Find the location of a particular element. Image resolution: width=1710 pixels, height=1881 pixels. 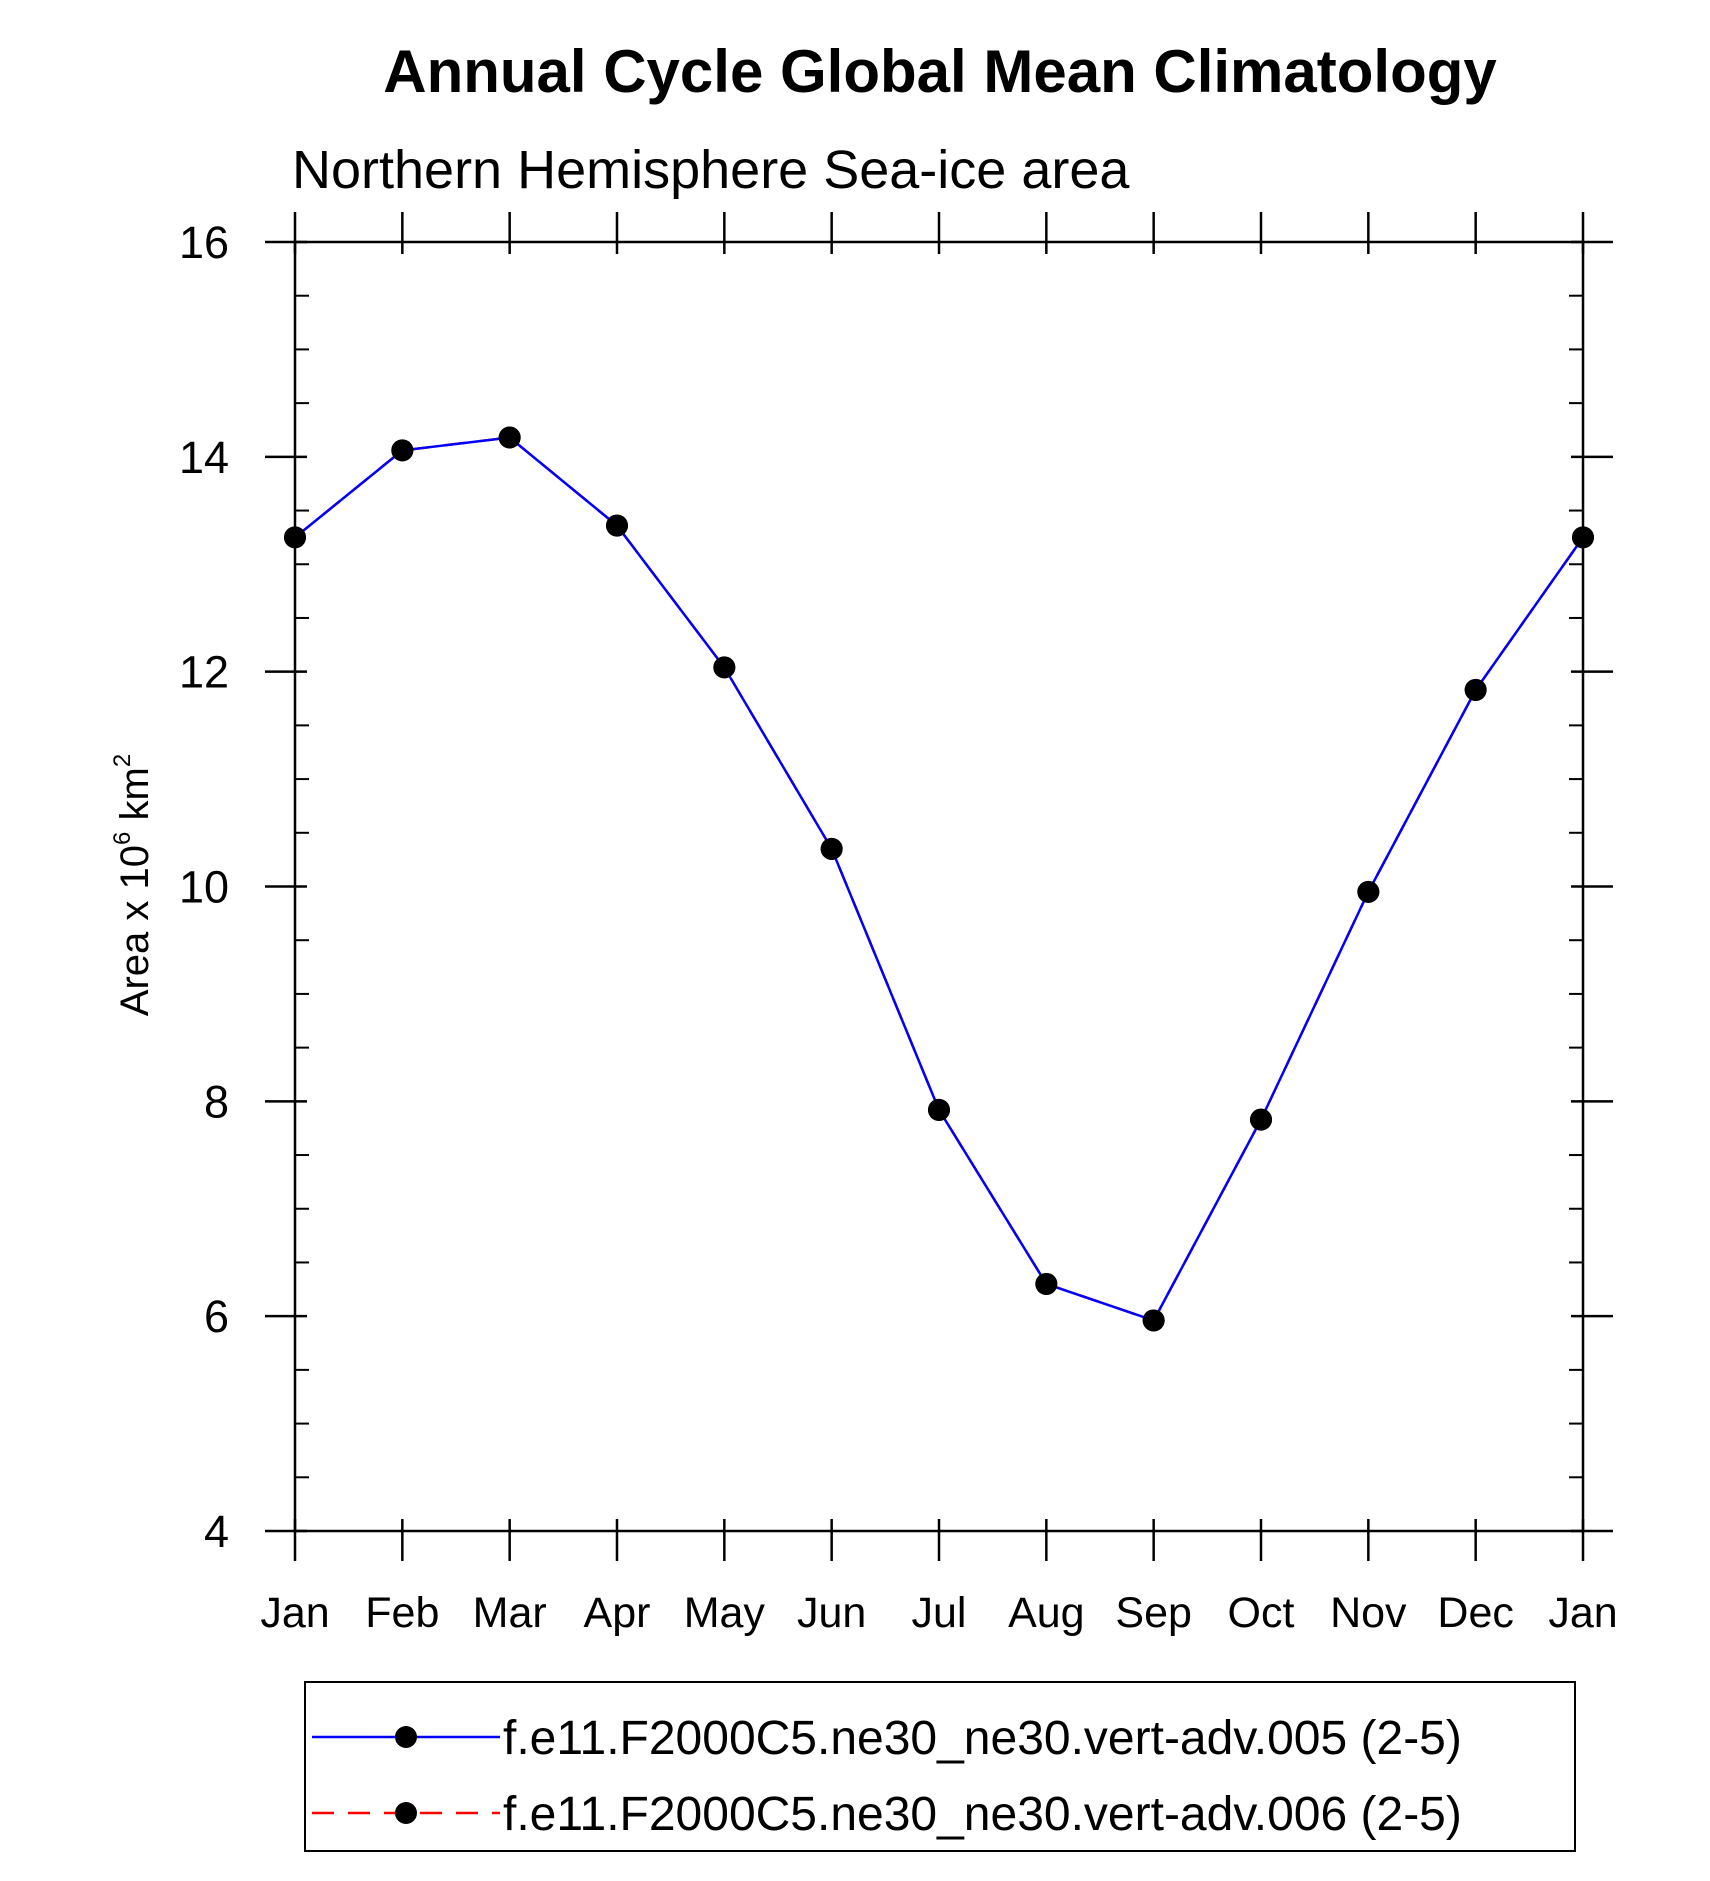

svg-text: Area x 106 km2 is located at coordinates (133, 885).